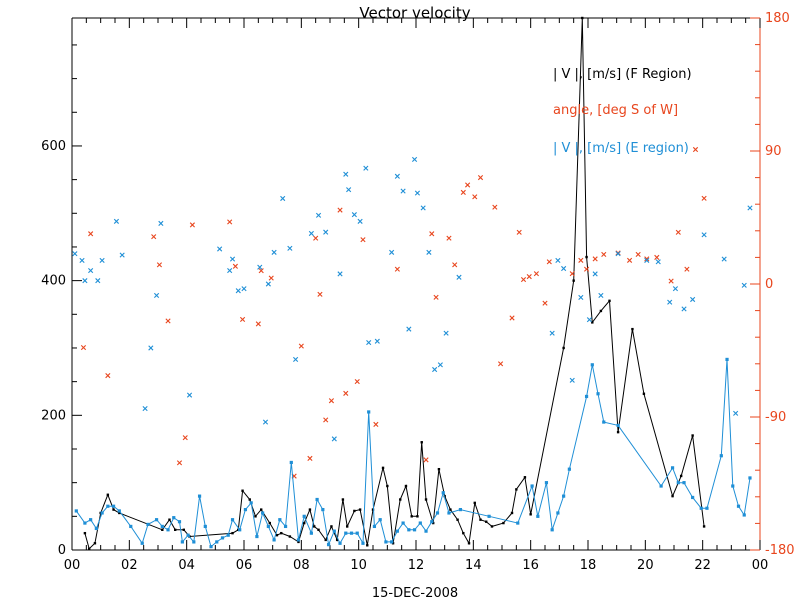  Describe the element at coordinates (358, 565) in the screenshot. I see `x-tick-label: 10` at that location.